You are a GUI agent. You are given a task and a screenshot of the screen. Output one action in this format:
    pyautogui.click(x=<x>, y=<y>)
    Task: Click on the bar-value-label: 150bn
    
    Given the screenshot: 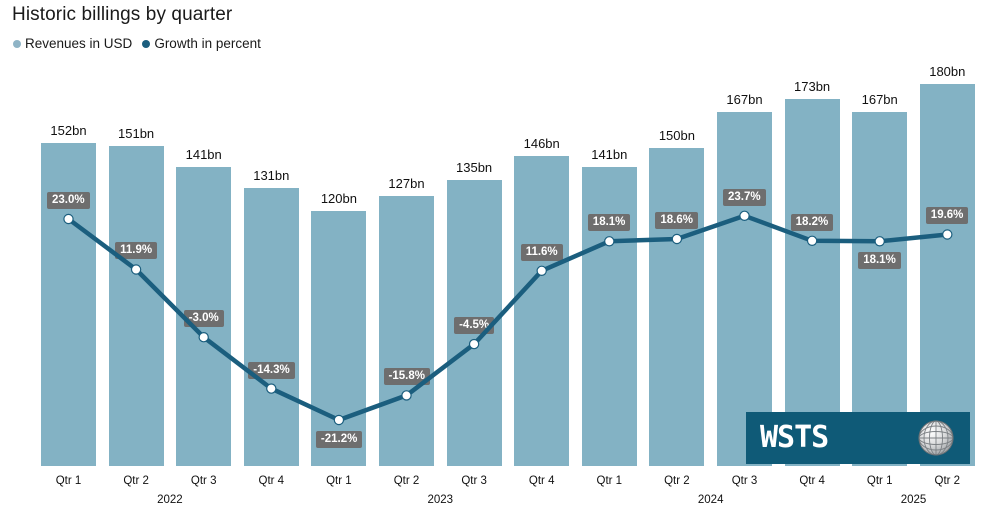 What is the action you would take?
    pyautogui.click(x=676, y=135)
    